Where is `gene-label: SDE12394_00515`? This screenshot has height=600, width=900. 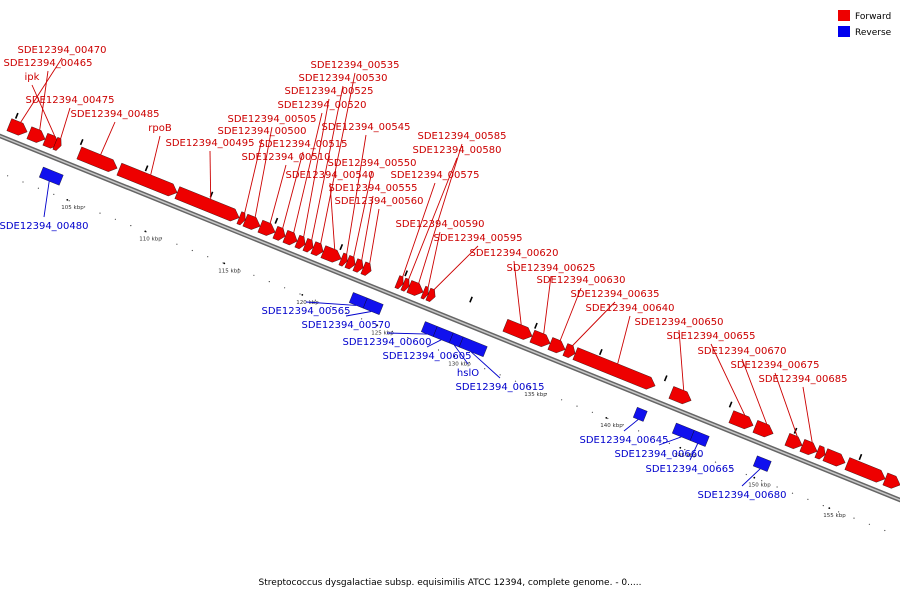 gene-label: SDE12394_00515 is located at coordinates (303, 144).